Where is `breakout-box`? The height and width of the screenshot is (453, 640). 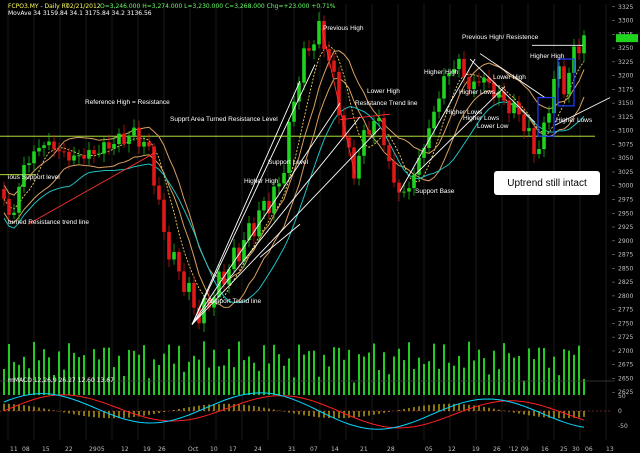 breakout-box is located at coordinates (566, 82).